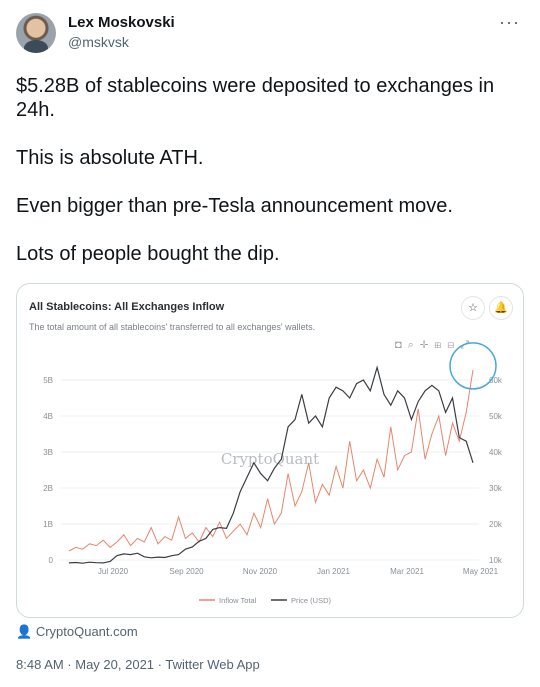 The height and width of the screenshot is (687, 540). Describe the element at coordinates (311, 600) in the screenshot. I see `legend-label-price: Price (USD)` at that location.